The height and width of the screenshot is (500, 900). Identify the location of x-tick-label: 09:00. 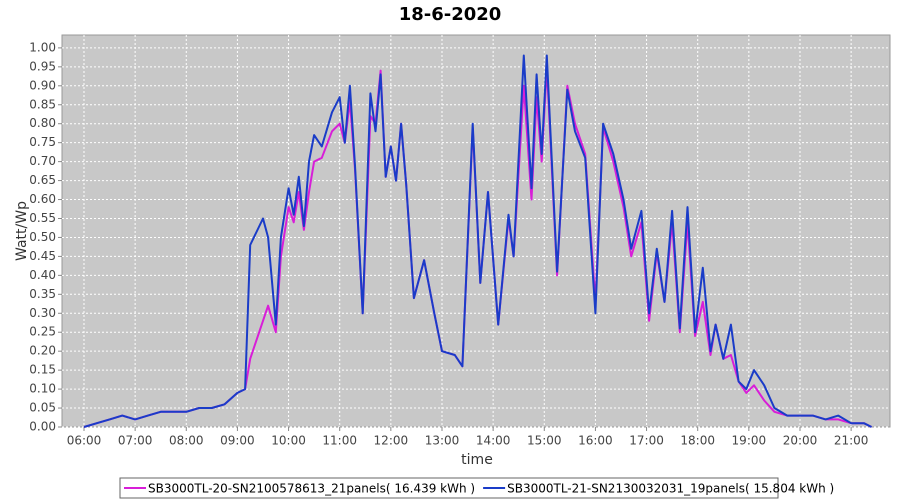
(237, 441).